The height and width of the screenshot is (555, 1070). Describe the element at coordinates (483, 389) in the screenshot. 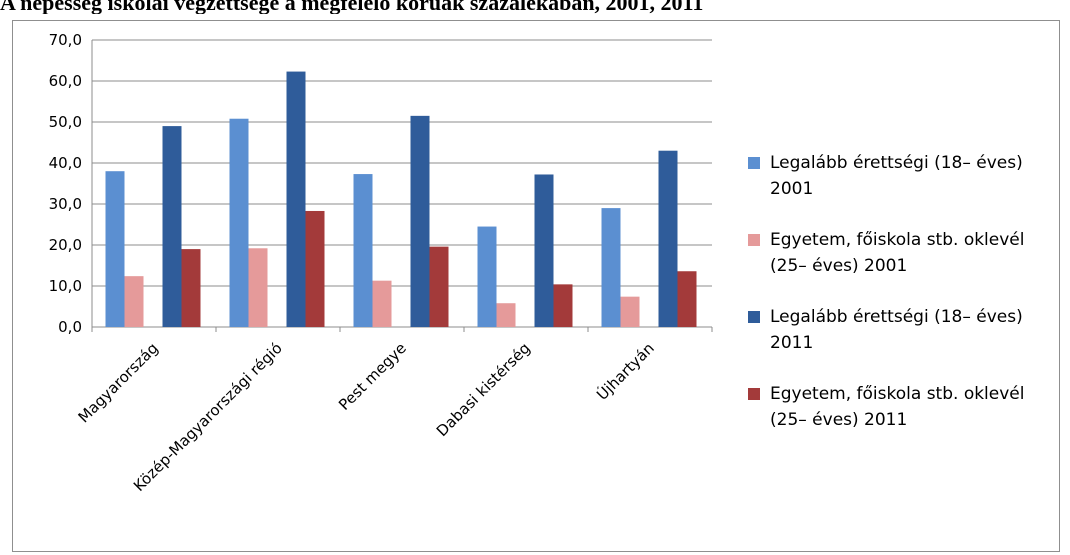

I see `x-tick-label: Dabasi kistérség` at that location.